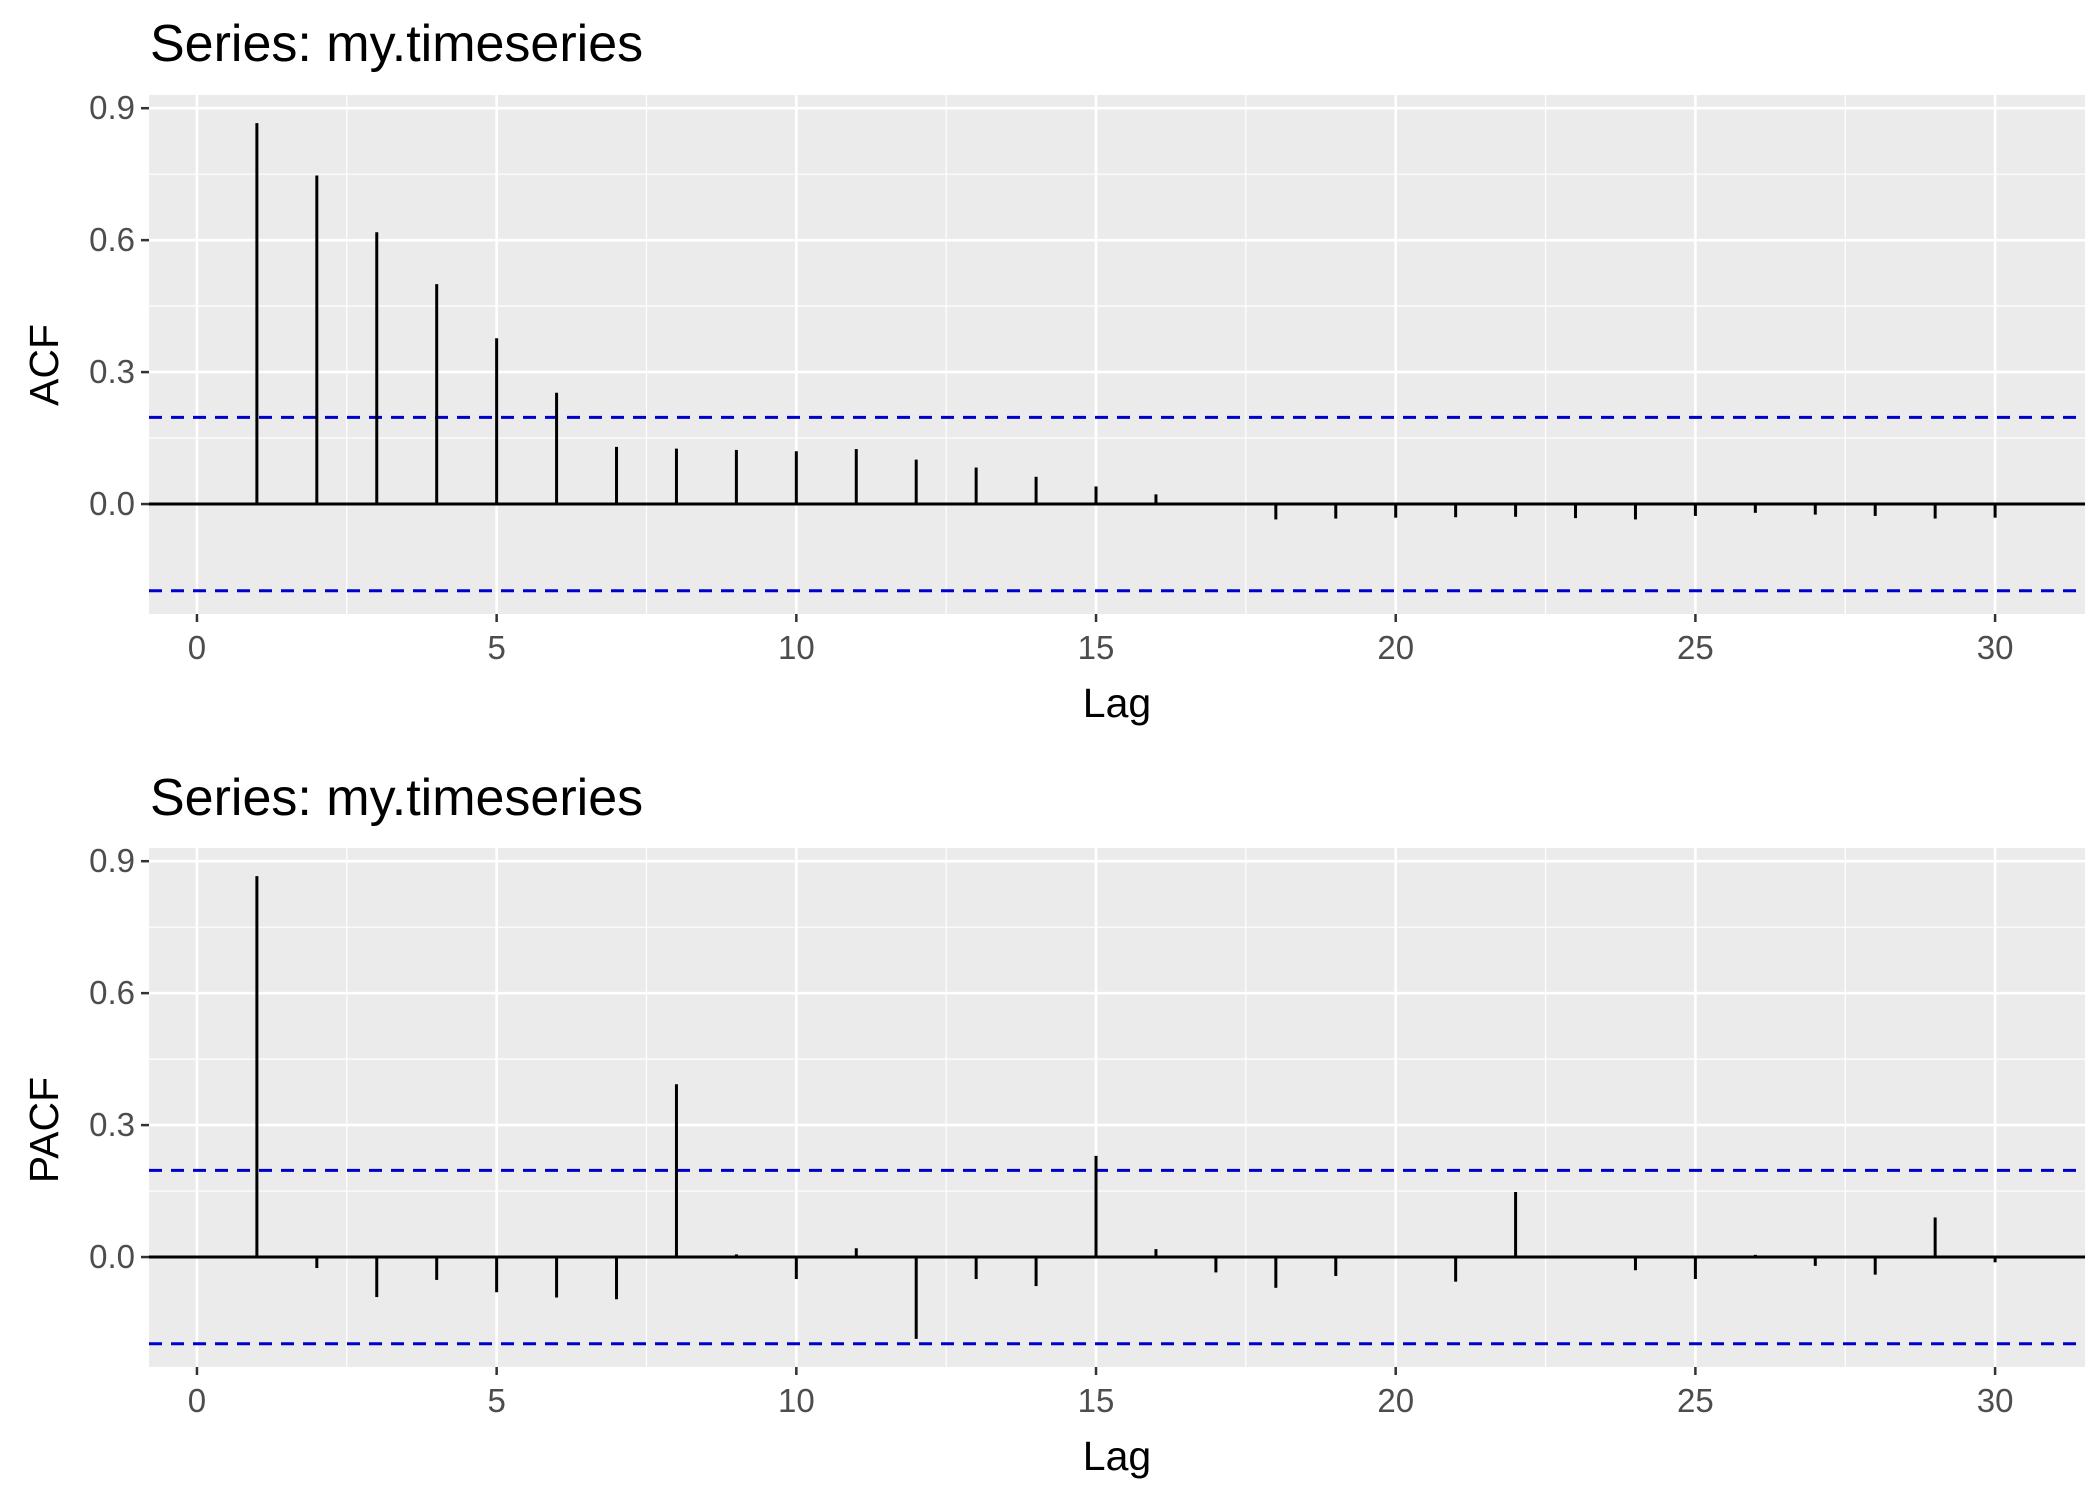 This screenshot has height=1499, width=2100. Describe the element at coordinates (112, 1124) in the screenshot. I see `pacf-y-tick-label: 0.3` at that location.